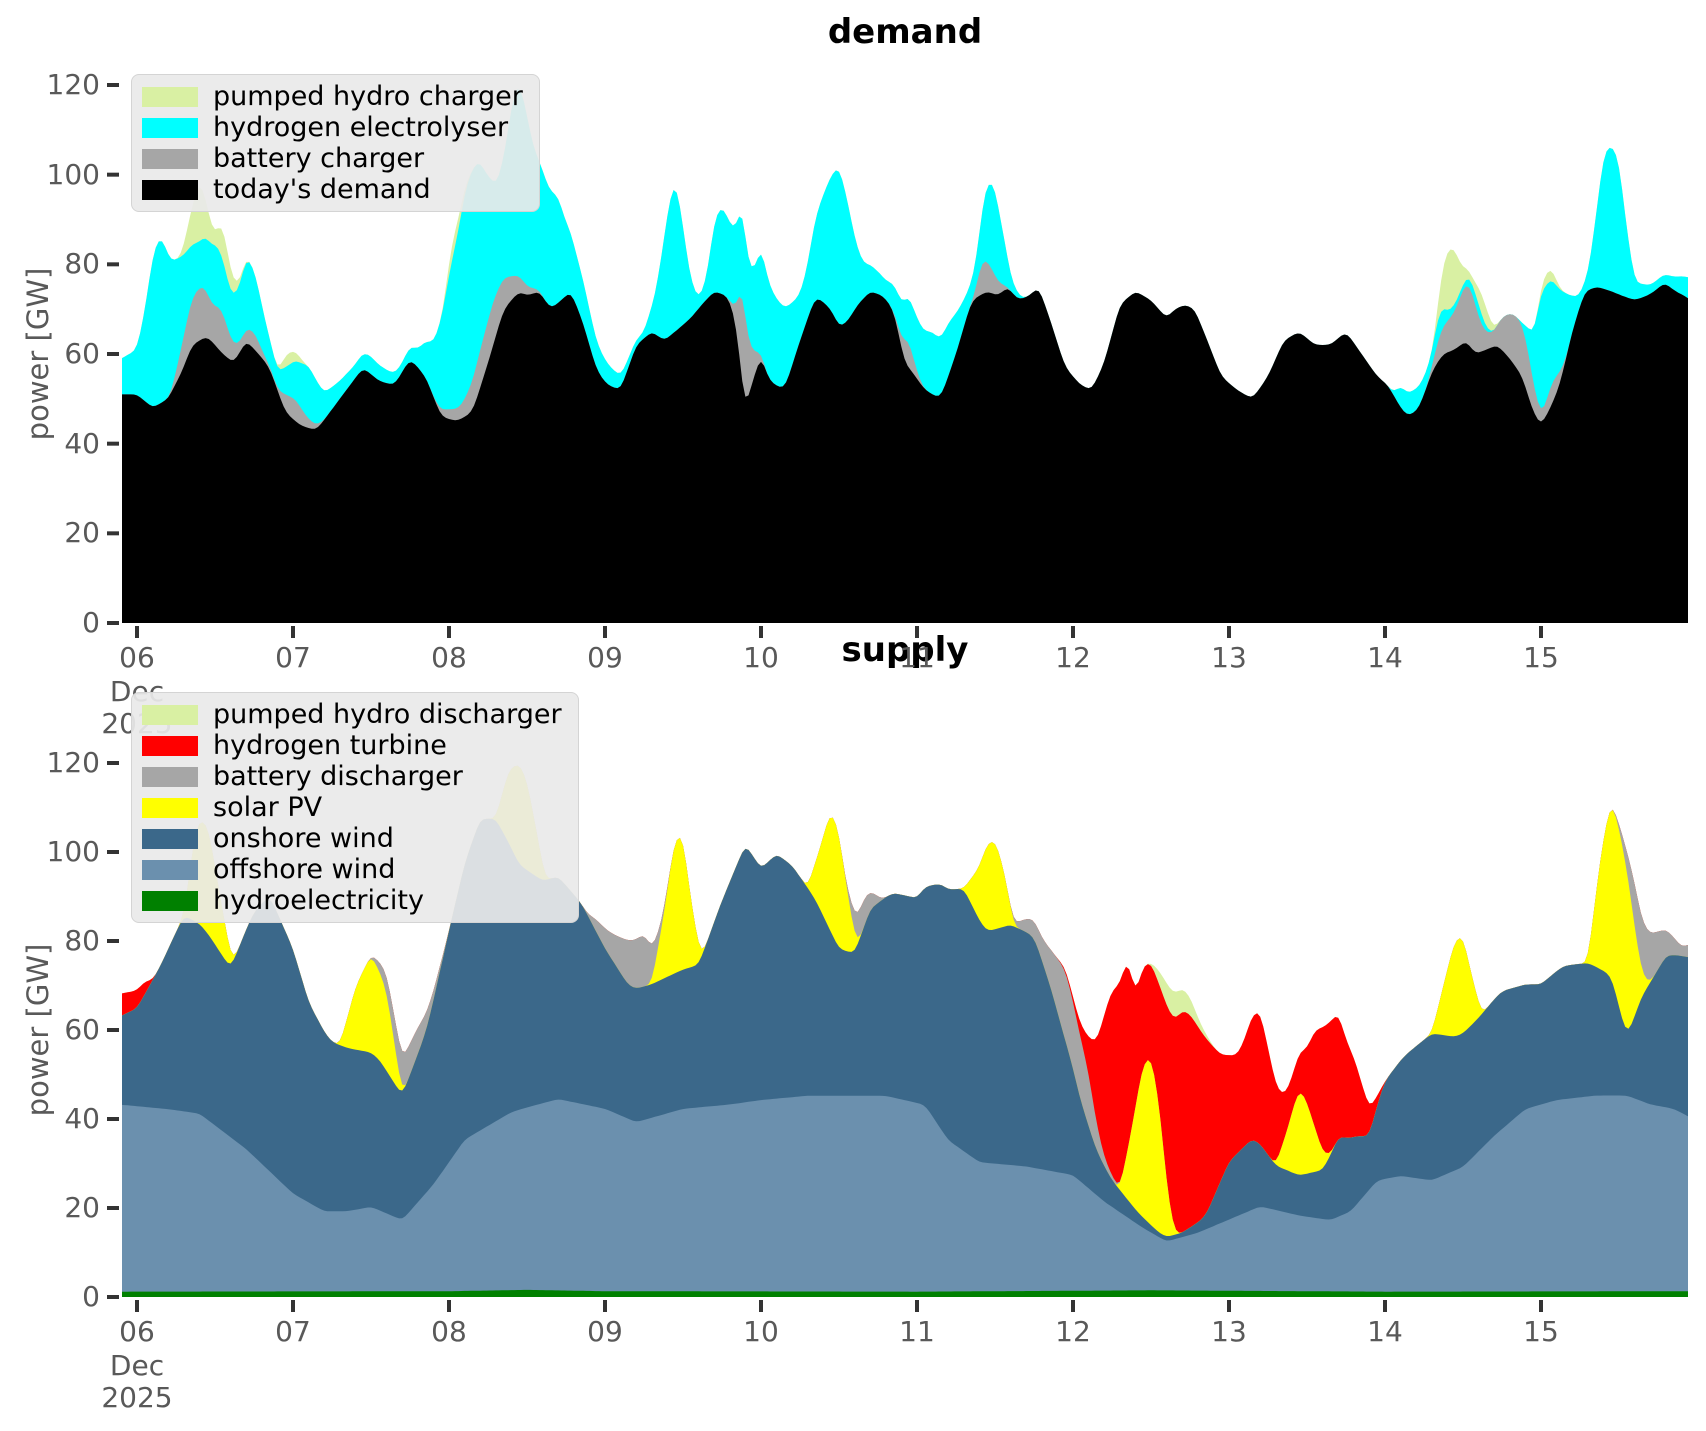 The width and height of the screenshot is (1706, 1431). What do you see at coordinates (268, 807) in the screenshot?
I see `legend-item-label: solar PV` at bounding box center [268, 807].